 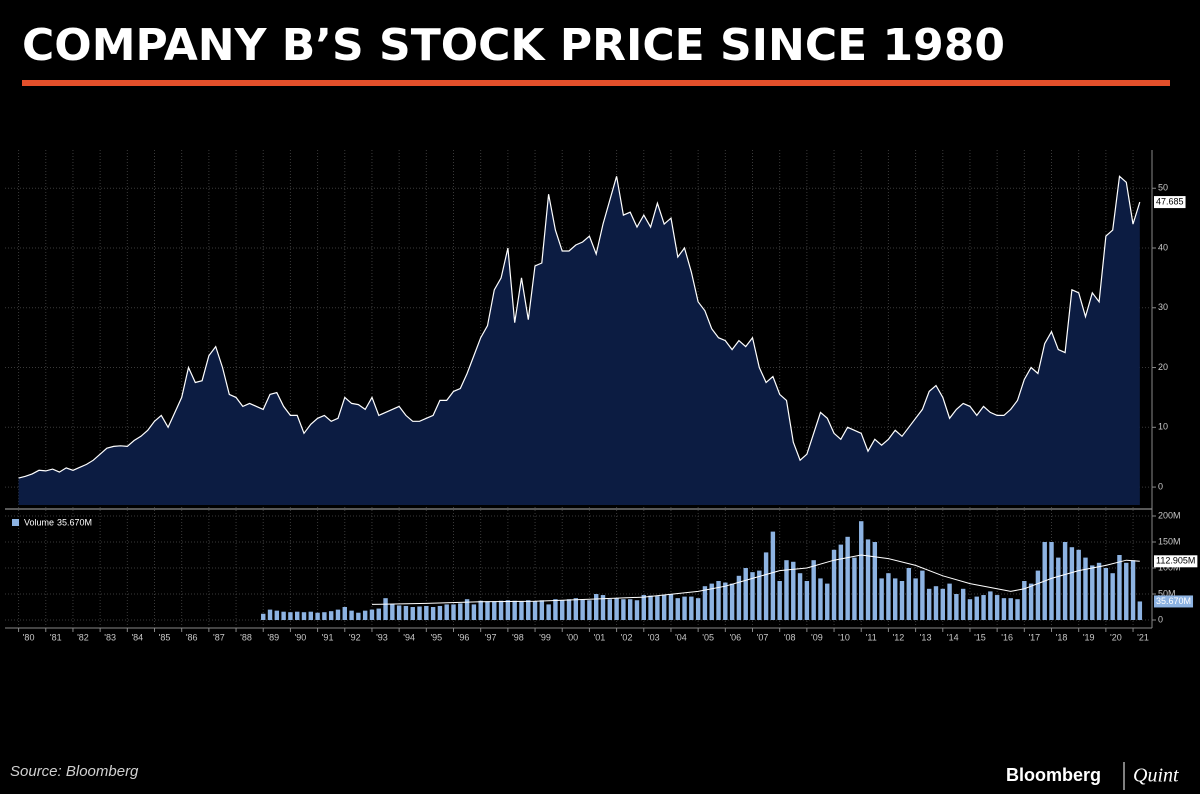 I want to click on x-tick-label: '14, so click(x=953, y=637).